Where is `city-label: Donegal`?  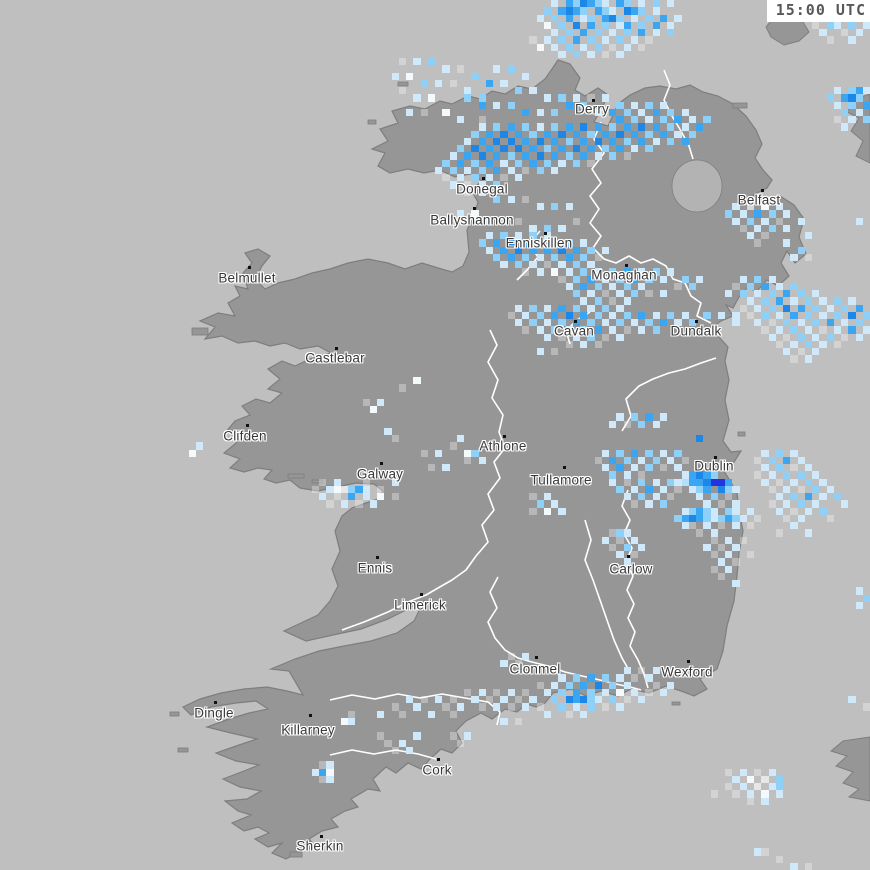
city-label: Donegal is located at coordinates (482, 189).